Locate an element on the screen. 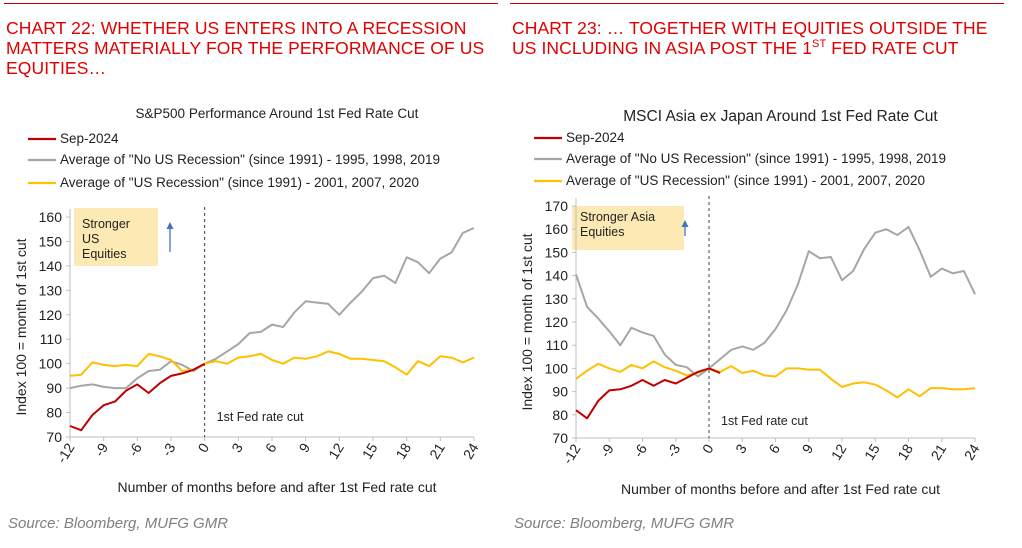 This screenshot has height=548, width=1022. annotation-text: Stronger is located at coordinates (106, 224).